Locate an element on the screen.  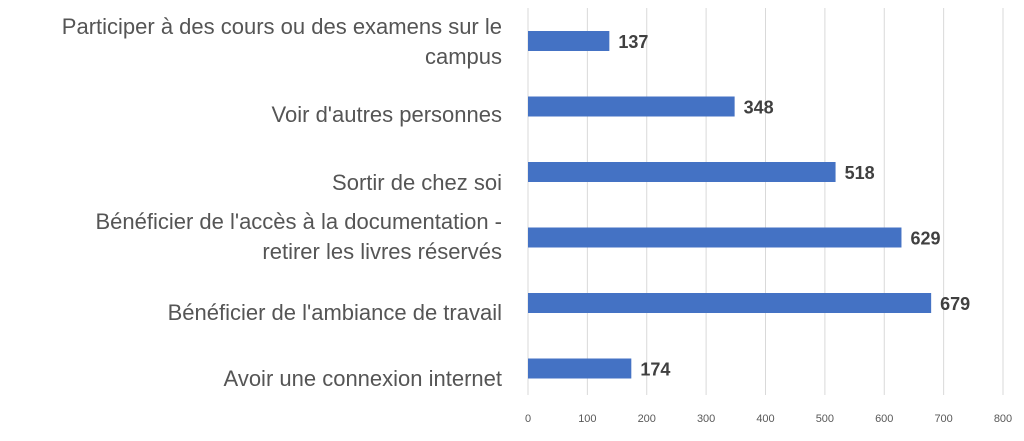
x-tick-label: 100 is located at coordinates (587, 419).